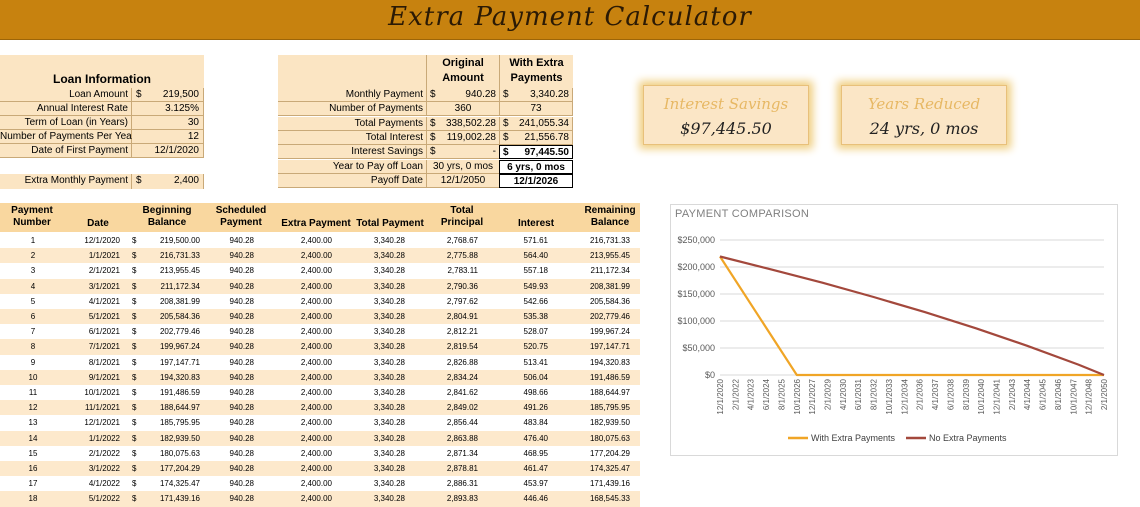  I want to click on loan-info-value-field: 30, so click(168, 123).